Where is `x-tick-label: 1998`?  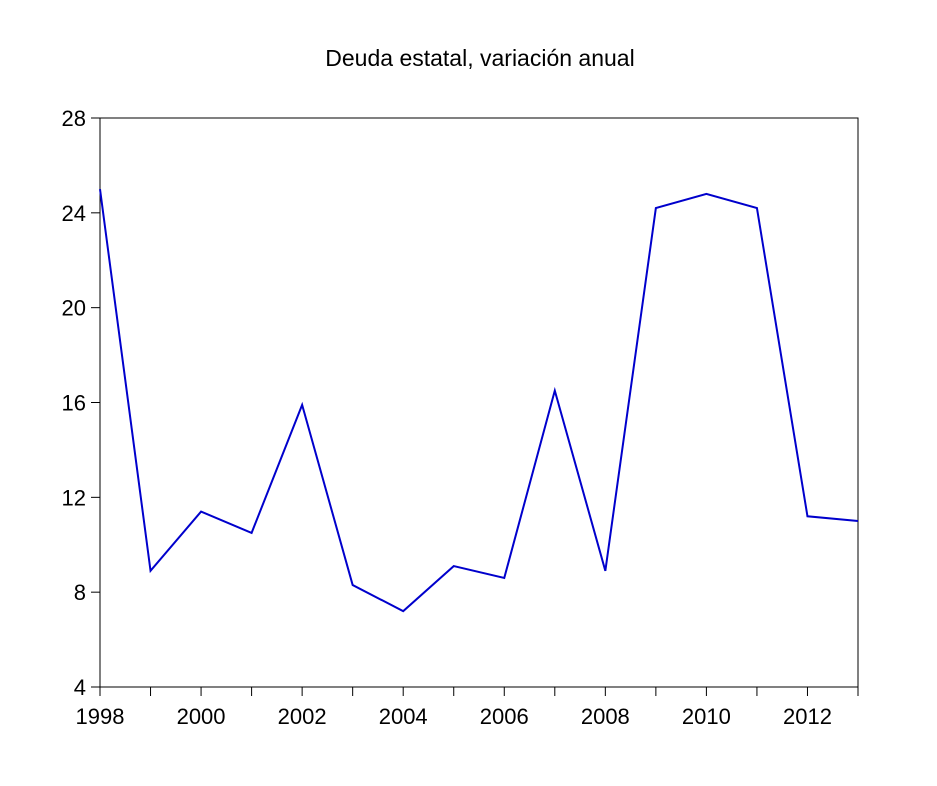
x-tick-label: 1998 is located at coordinates (100, 716).